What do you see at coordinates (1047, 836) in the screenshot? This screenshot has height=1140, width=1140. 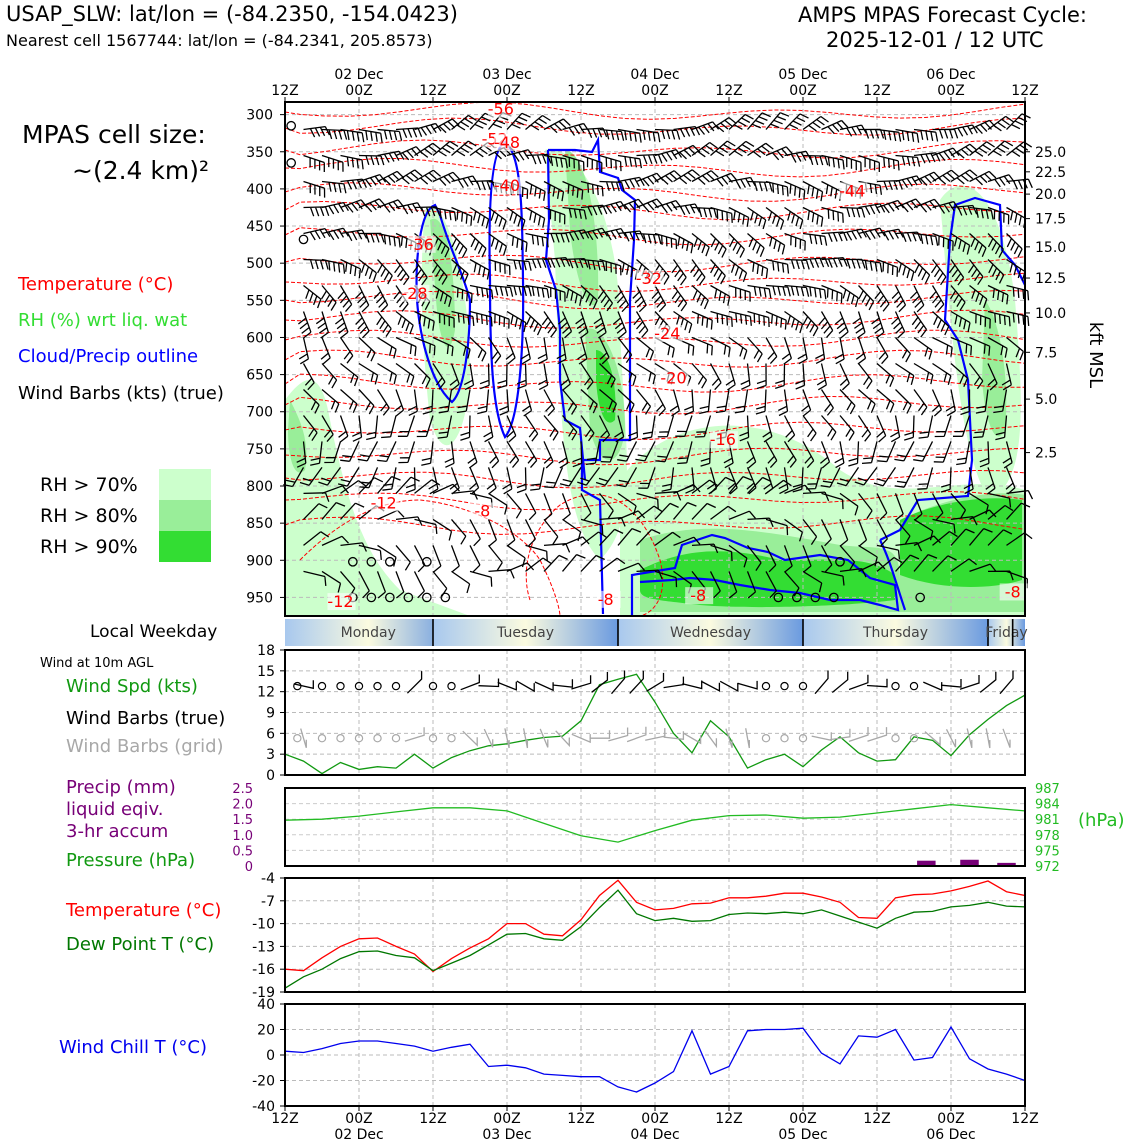 I see `pressure-tick-label: 978` at bounding box center [1047, 836].